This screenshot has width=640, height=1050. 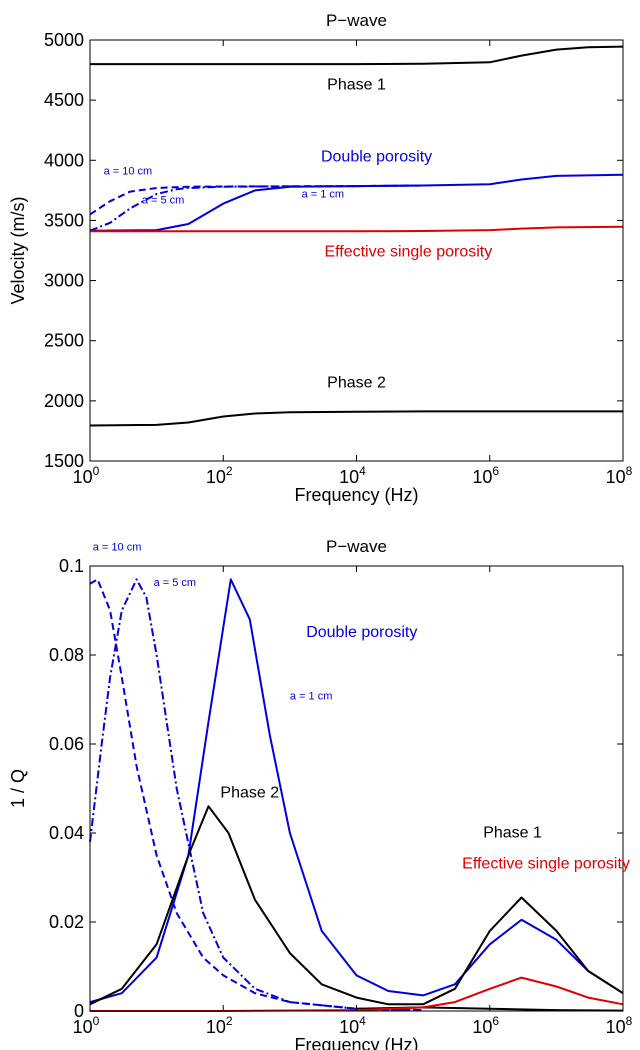 I want to click on y-tick-label: 2000, so click(x=64, y=401).